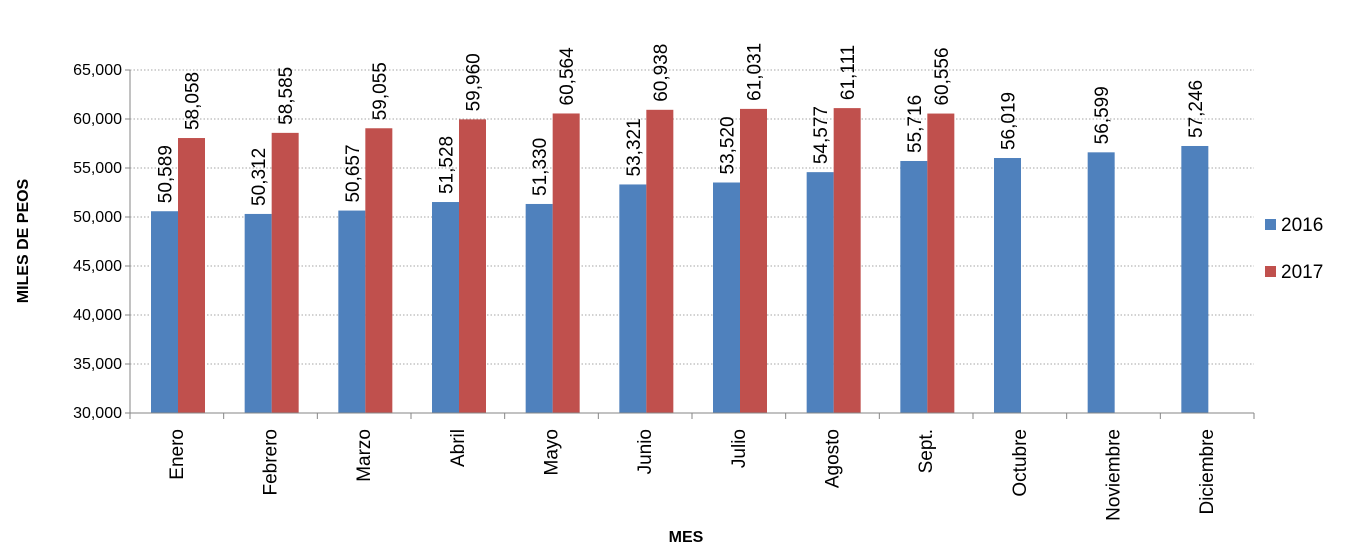 The height and width of the screenshot is (548, 1372). Describe the element at coordinates (97, 119) in the screenshot. I see `y-tick-label: 60,000` at that location.